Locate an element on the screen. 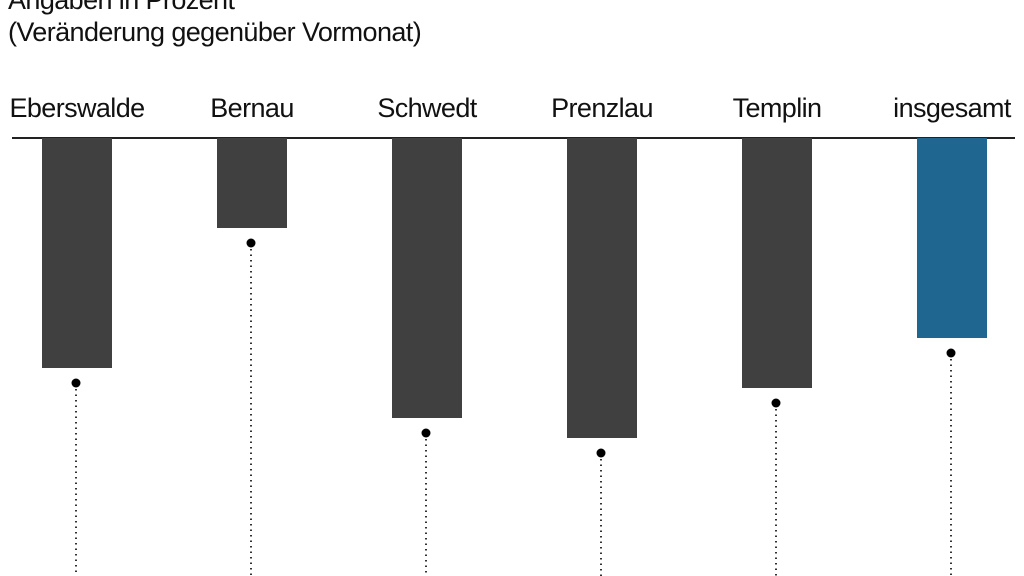 This screenshot has height=576, width=1024. category-label: Bernau is located at coordinates (251, 108).